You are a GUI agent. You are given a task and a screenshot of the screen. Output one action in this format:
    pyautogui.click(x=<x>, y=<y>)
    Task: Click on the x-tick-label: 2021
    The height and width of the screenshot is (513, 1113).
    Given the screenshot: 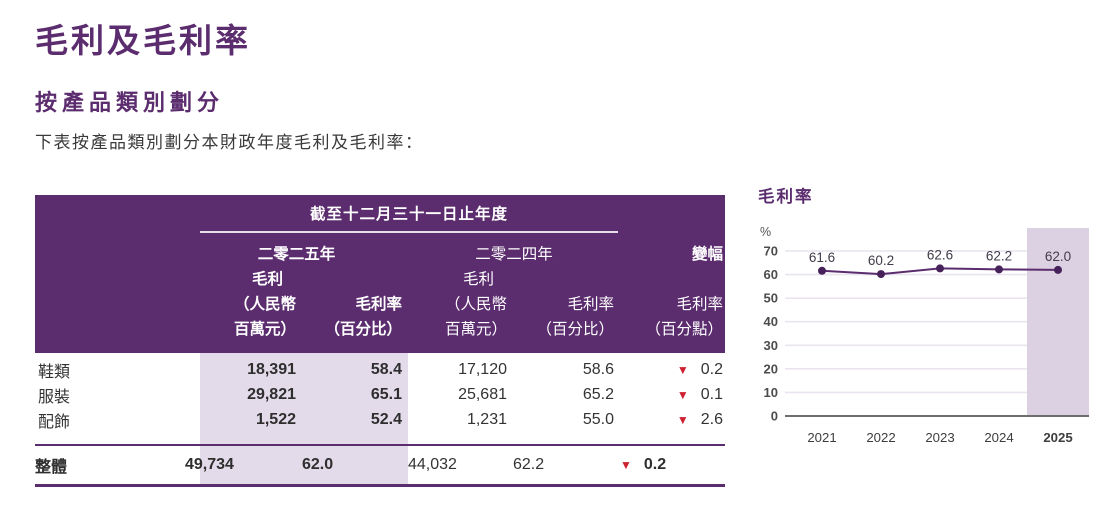 What is the action you would take?
    pyautogui.click(x=821, y=437)
    